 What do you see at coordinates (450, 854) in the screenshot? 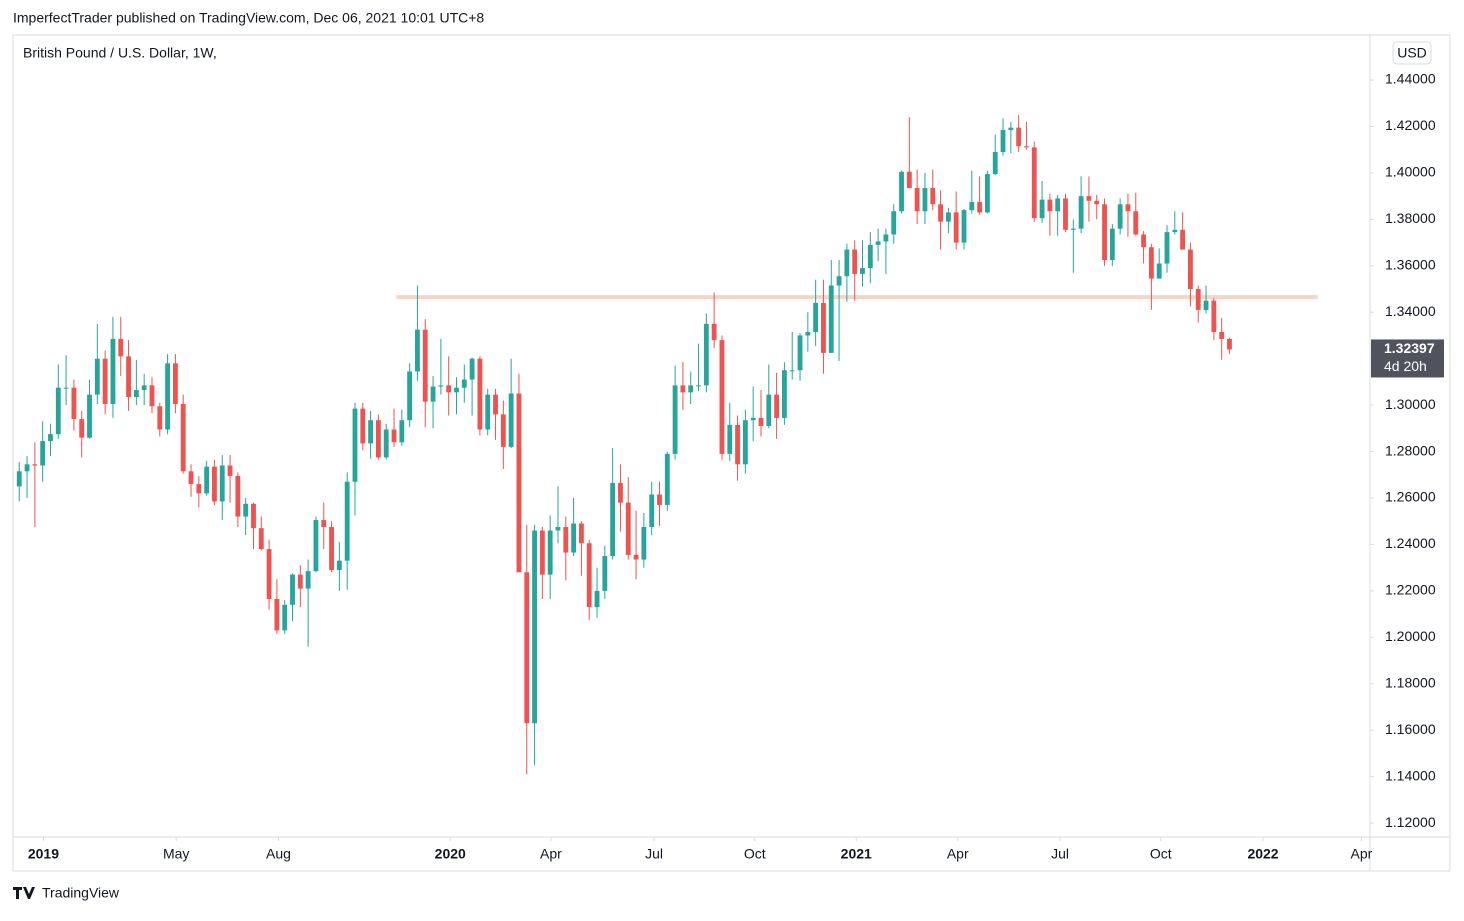
I see `x-tick-label: 2020` at bounding box center [450, 854].